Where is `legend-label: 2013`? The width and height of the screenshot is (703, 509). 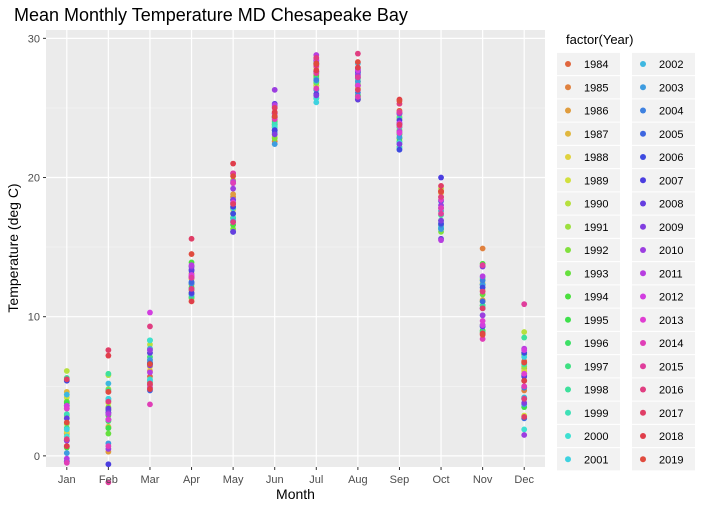 legend-label: 2013 is located at coordinates (671, 321).